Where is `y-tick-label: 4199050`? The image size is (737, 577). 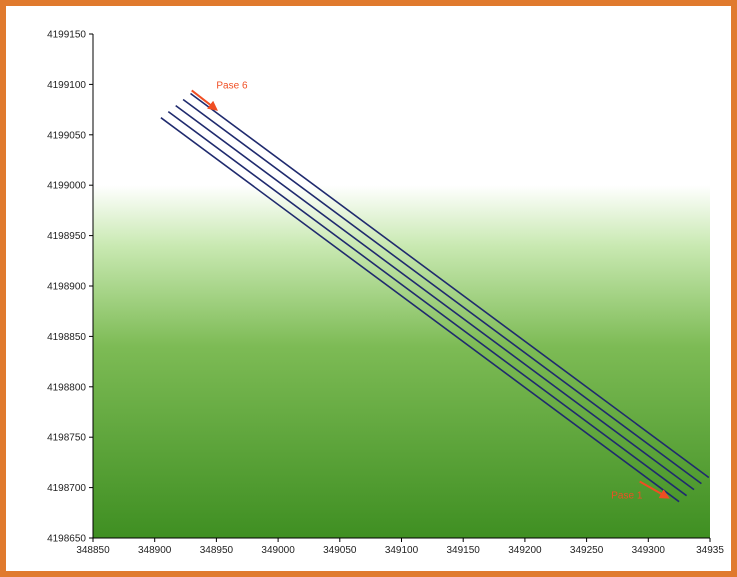 y-tick-label: 4199050 is located at coordinates (66, 135).